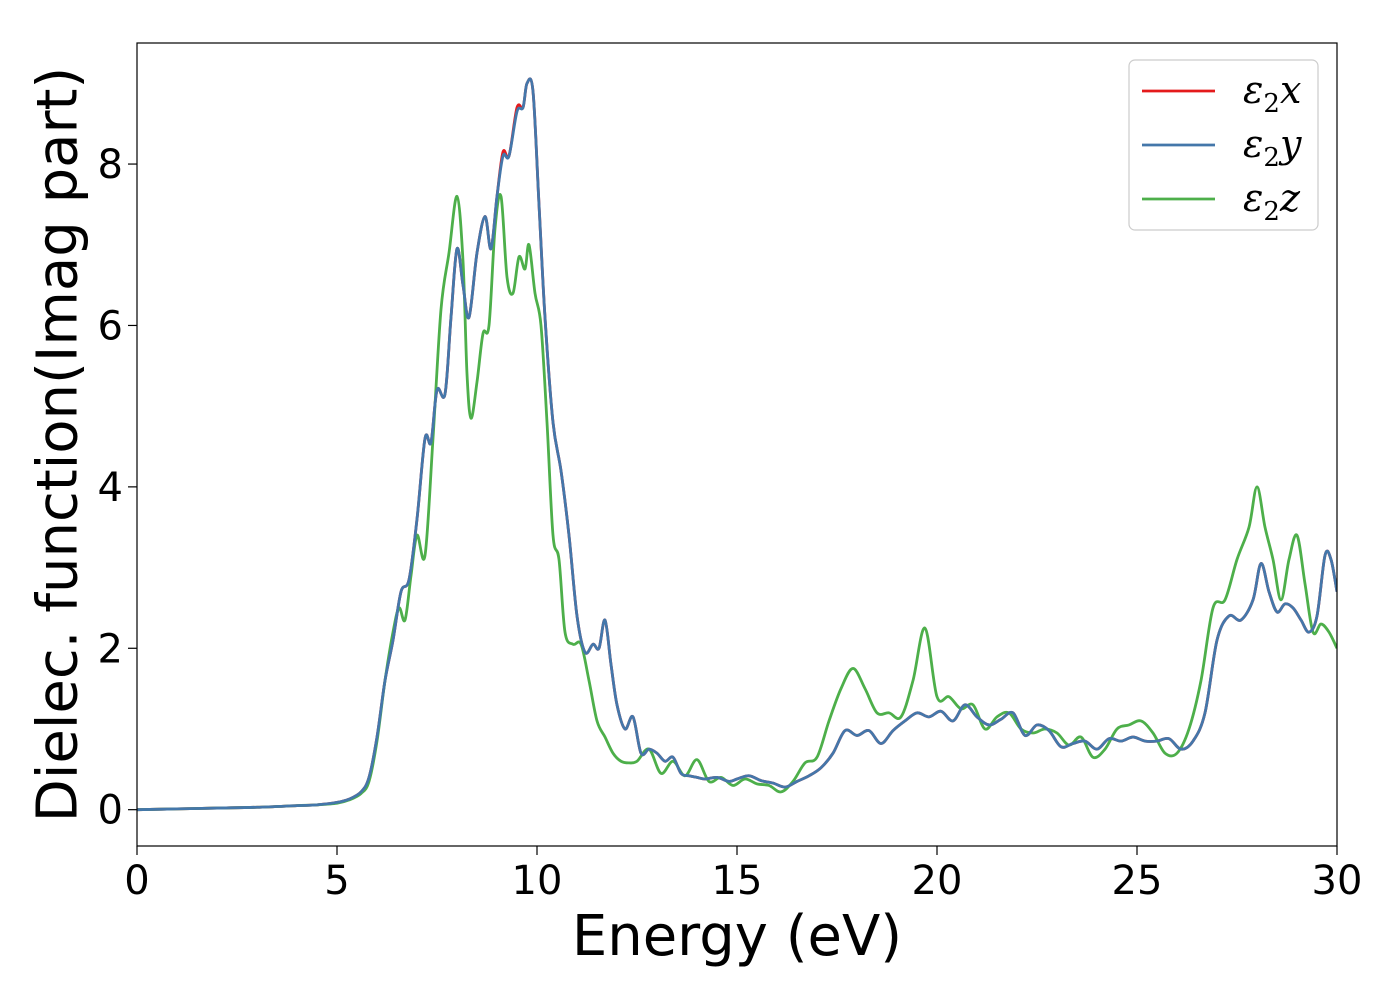  I want to click on y-tick-label: 4, so click(110, 488).